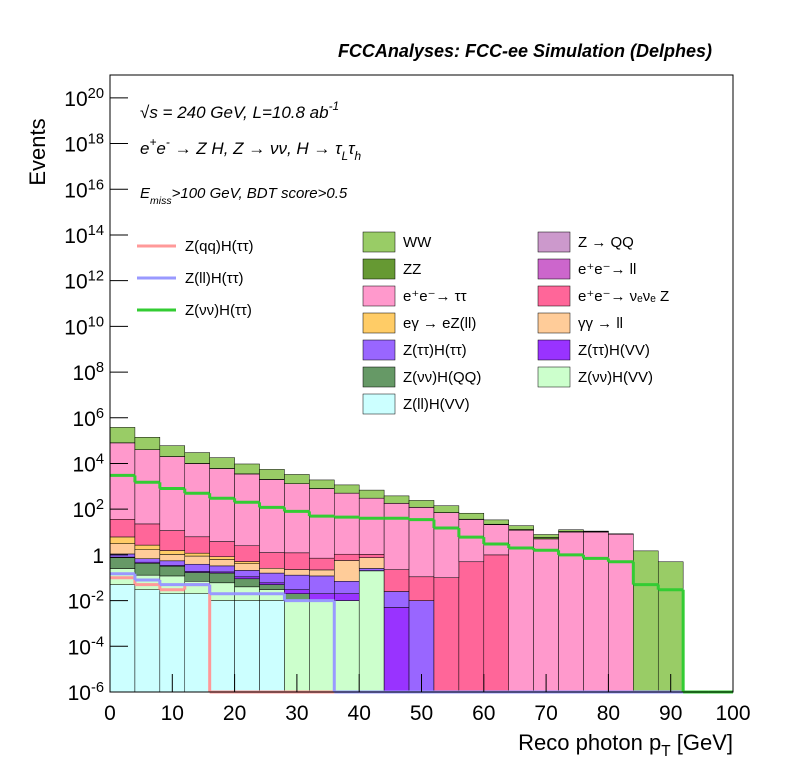 The image size is (796, 772). I want to click on legend-label: Z(ττ)H(ττ), so click(435, 350).